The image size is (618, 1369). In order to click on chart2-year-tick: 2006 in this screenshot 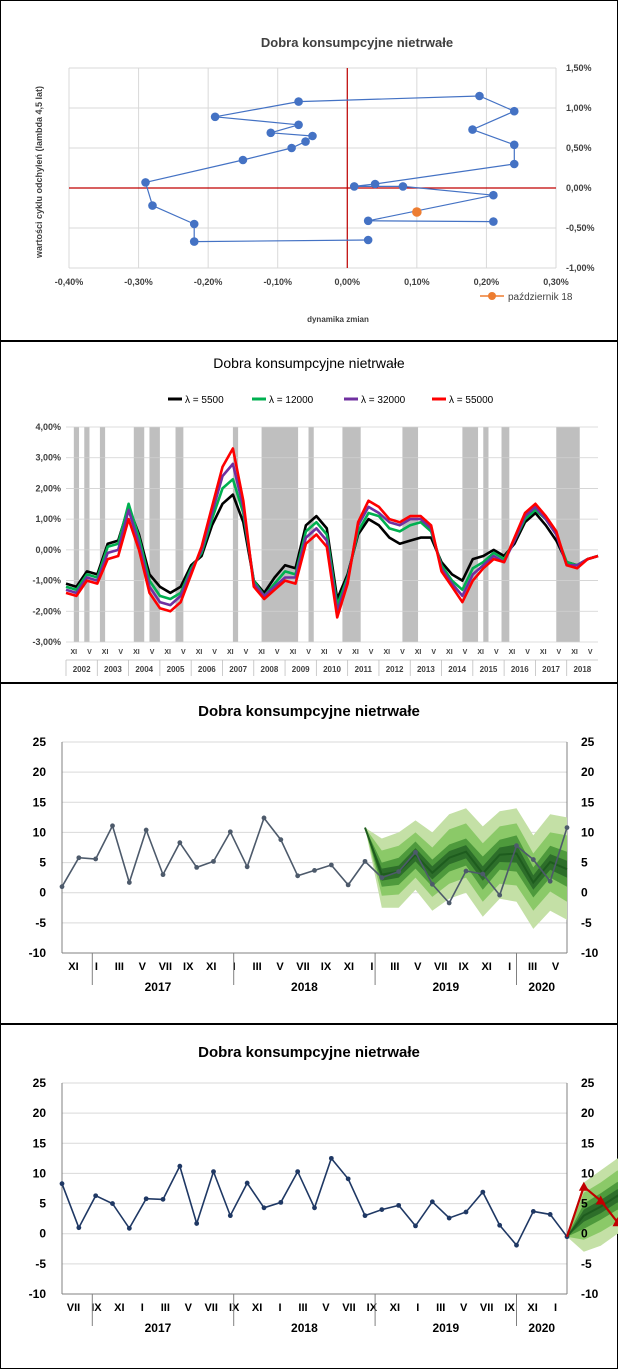, I will do `click(207, 669)`.